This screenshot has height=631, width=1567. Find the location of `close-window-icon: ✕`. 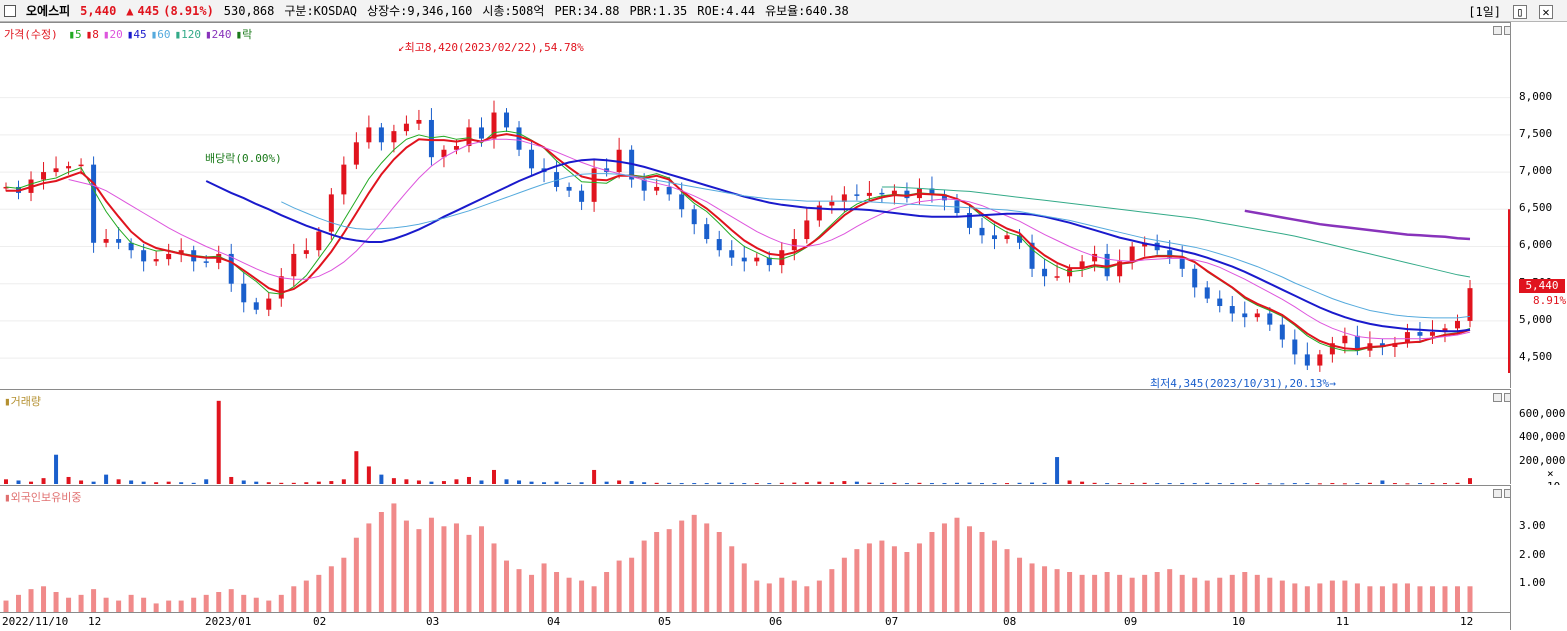

close-window-icon: ✕ is located at coordinates (1546, 11).